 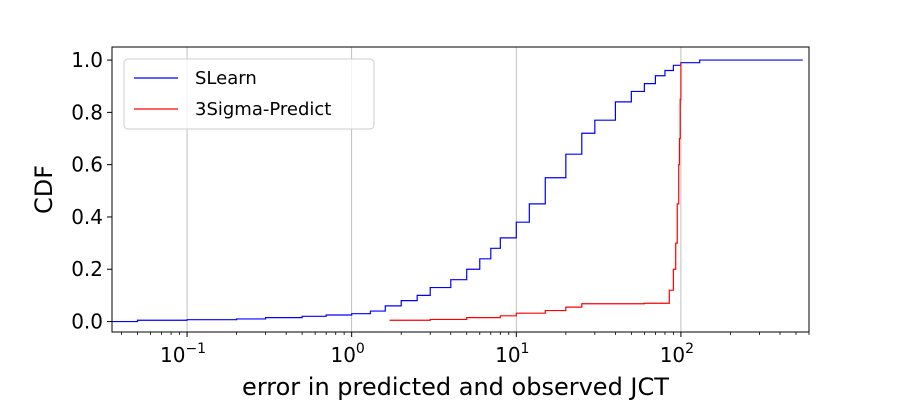 What do you see at coordinates (226, 78) in the screenshot?
I see `legend-label-slearn: SLearn` at bounding box center [226, 78].